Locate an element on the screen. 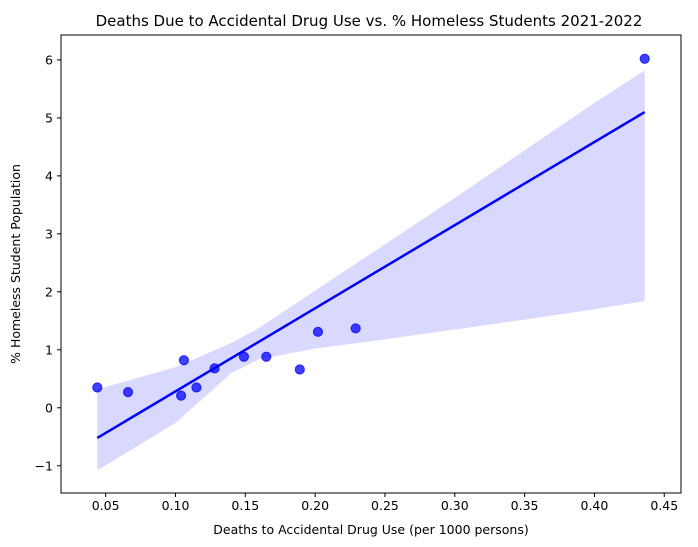 The image size is (698, 547). x-axis-ticks: 0.05 0.10 0.15 0.20 0.25 0.30 0.35 0.40 0.45 is located at coordinates (385, 503).